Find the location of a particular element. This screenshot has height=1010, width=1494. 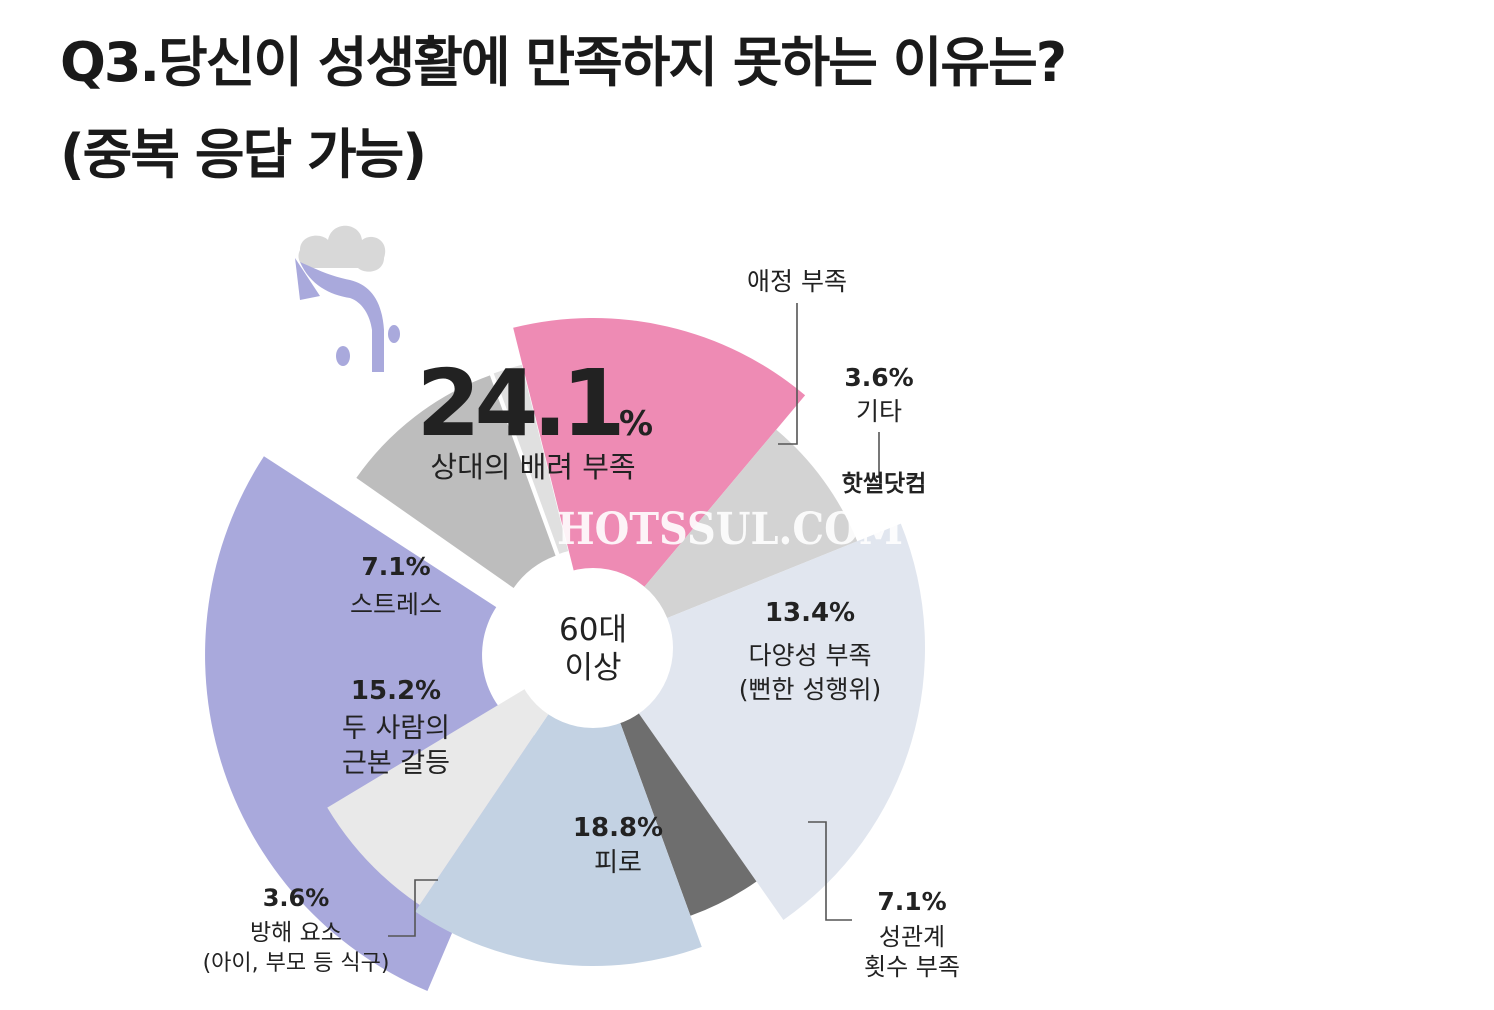

page-title: Q3.당신이 성생활에 만족하지 못하는 이유는? (중복 응답 가능) is located at coordinates (563, 111).